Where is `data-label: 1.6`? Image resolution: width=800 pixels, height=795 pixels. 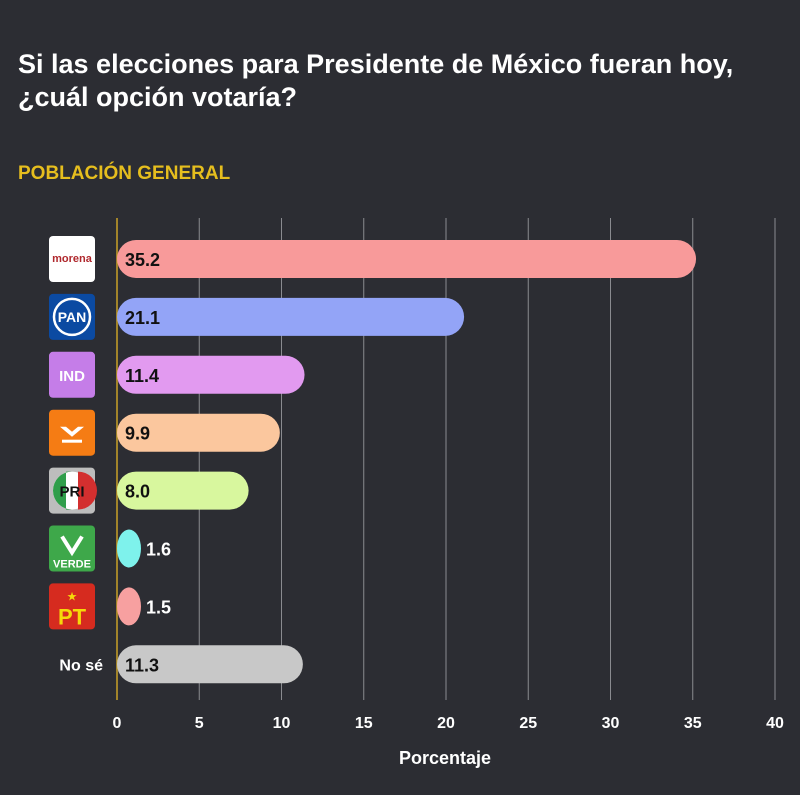 data-label: 1.6 is located at coordinates (158, 550).